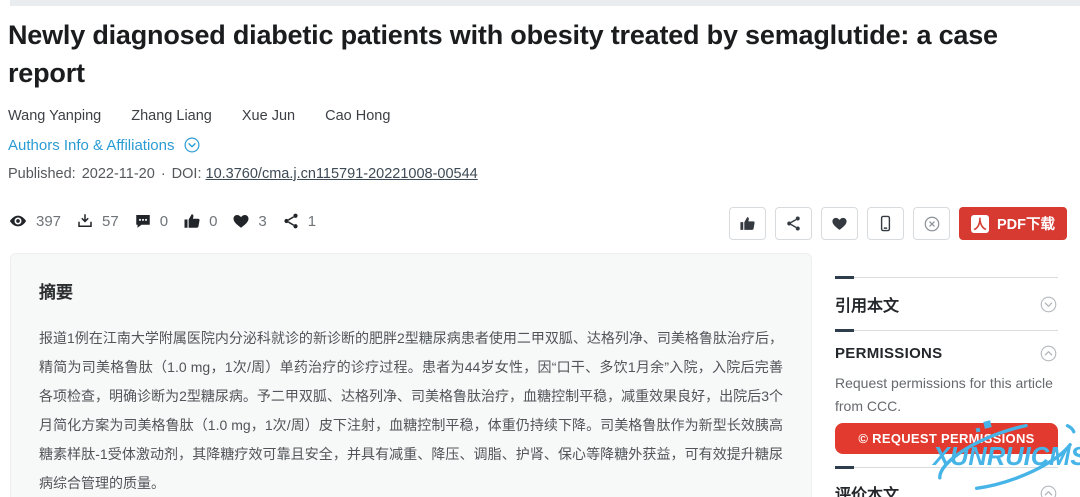 This screenshot has height=497, width=1080. Describe the element at coordinates (171, 116) in the screenshot. I see `author-name: Zhang Liang` at that location.